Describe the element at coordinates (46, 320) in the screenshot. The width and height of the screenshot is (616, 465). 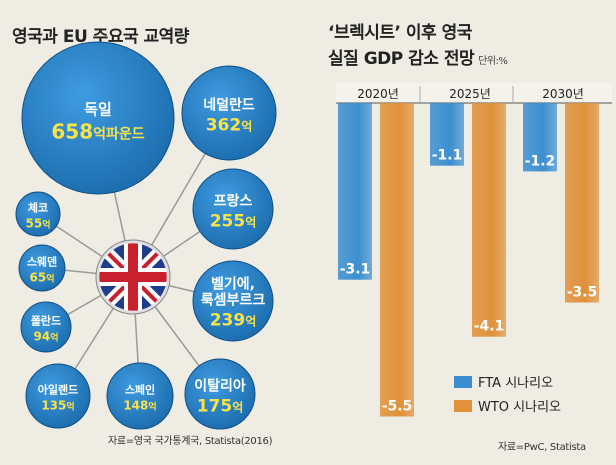
I see `bubble-country-label: 폴란드` at that location.